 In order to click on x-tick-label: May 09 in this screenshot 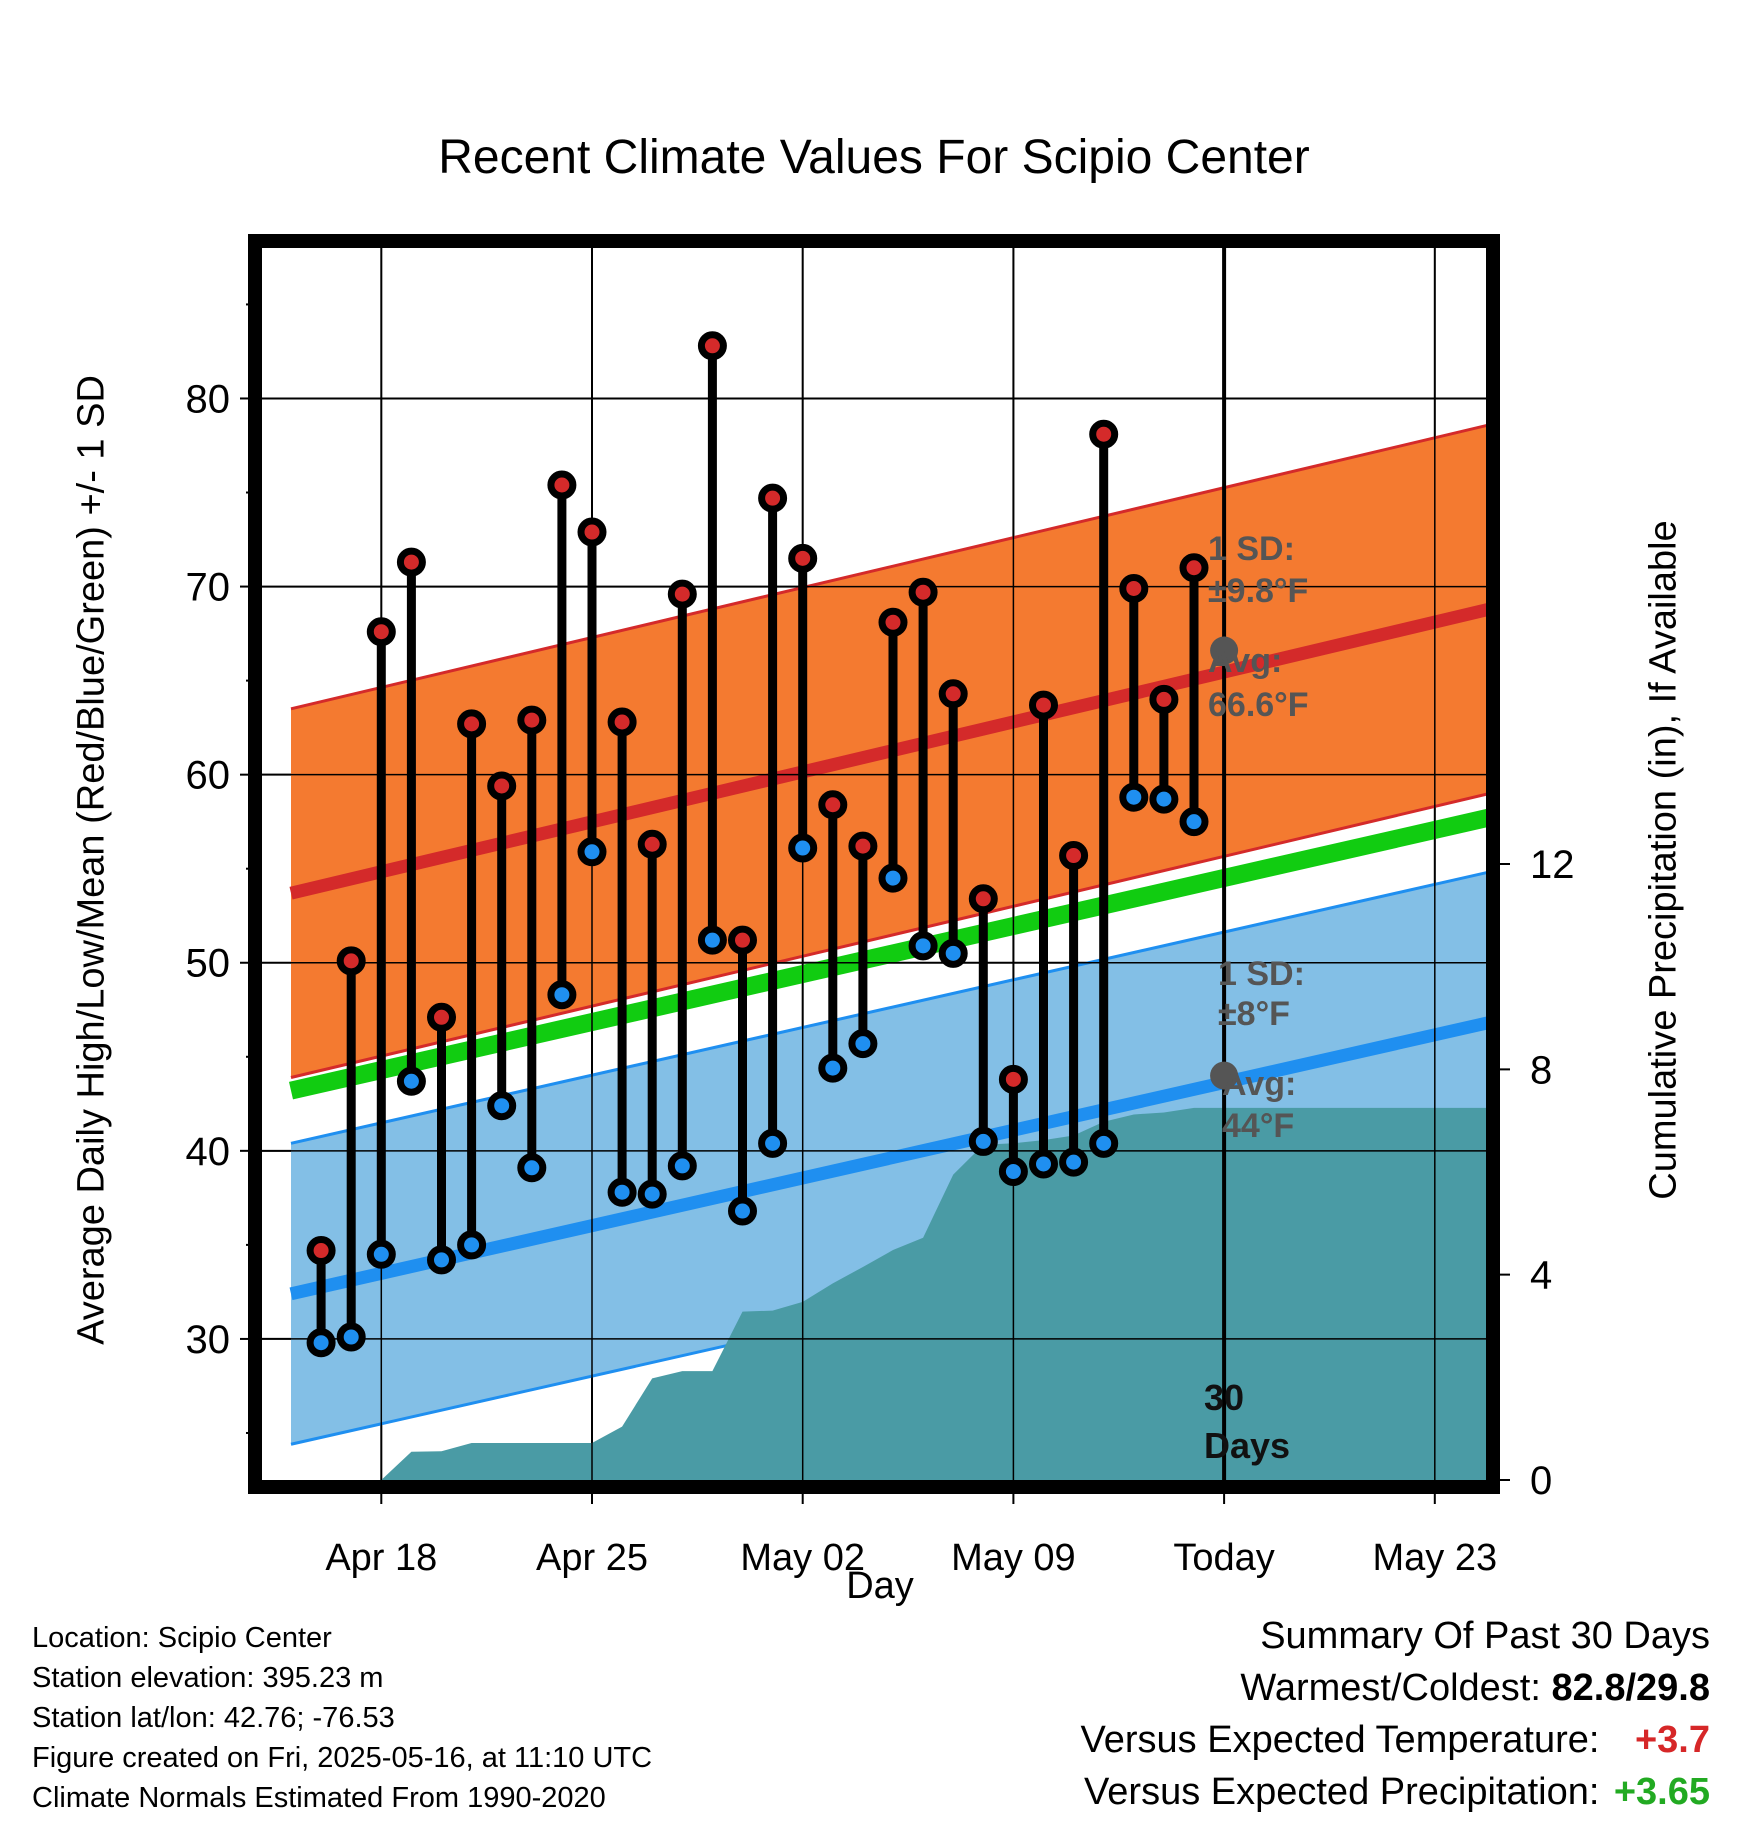, I will do `click(1013, 1558)`.